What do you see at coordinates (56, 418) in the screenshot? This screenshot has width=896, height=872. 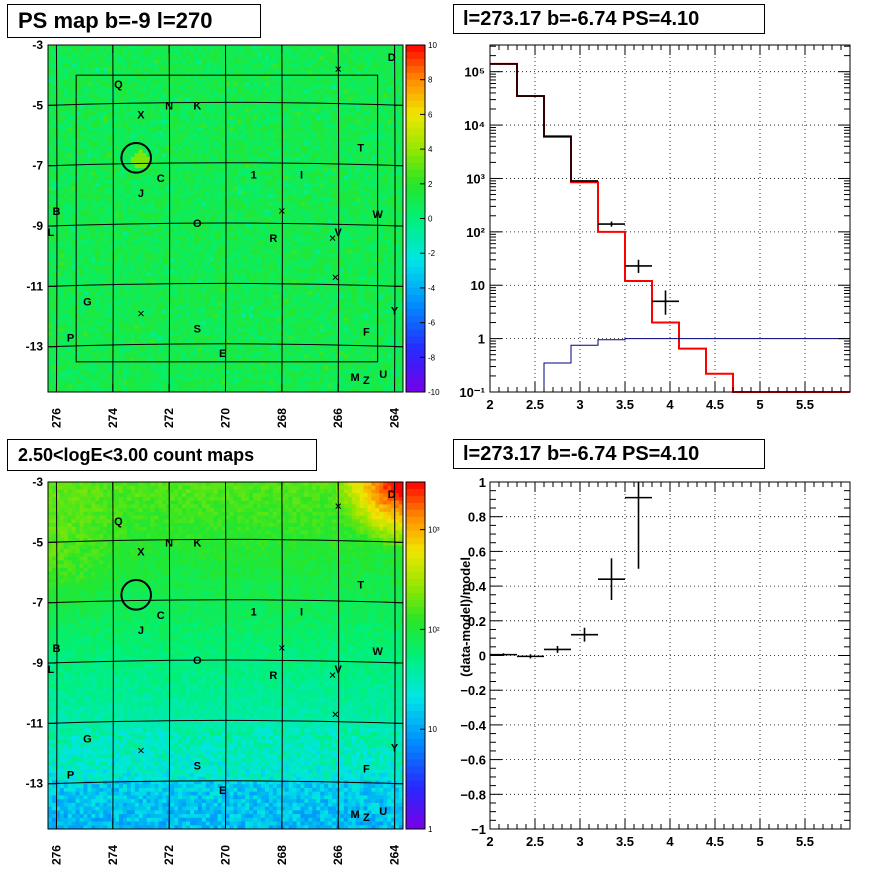 I see `ps_map-x-tick-label: 276` at bounding box center [56, 418].